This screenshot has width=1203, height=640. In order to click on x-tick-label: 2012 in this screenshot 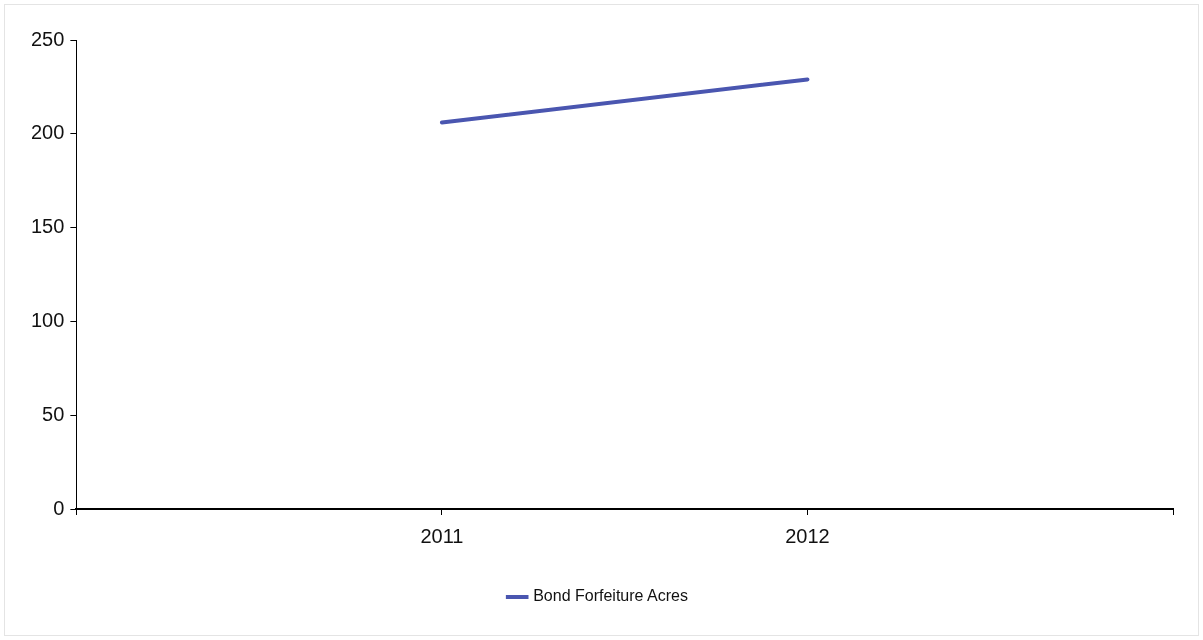, I will do `click(807, 535)`.